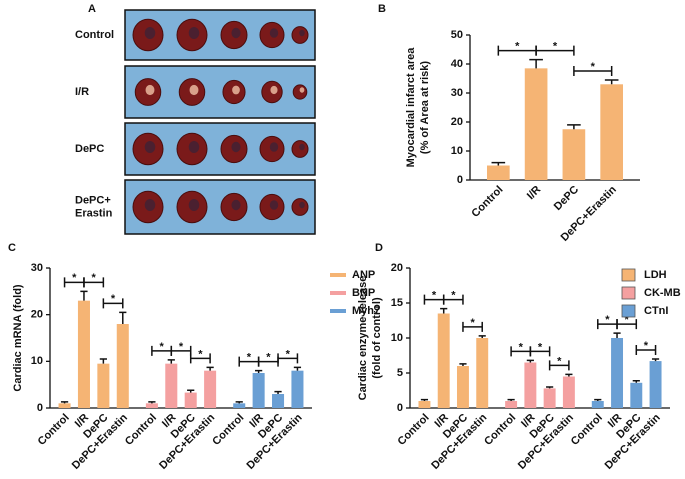 This screenshot has width=685, height=479. I want to click on legend-label: CK-MB, so click(662, 293).